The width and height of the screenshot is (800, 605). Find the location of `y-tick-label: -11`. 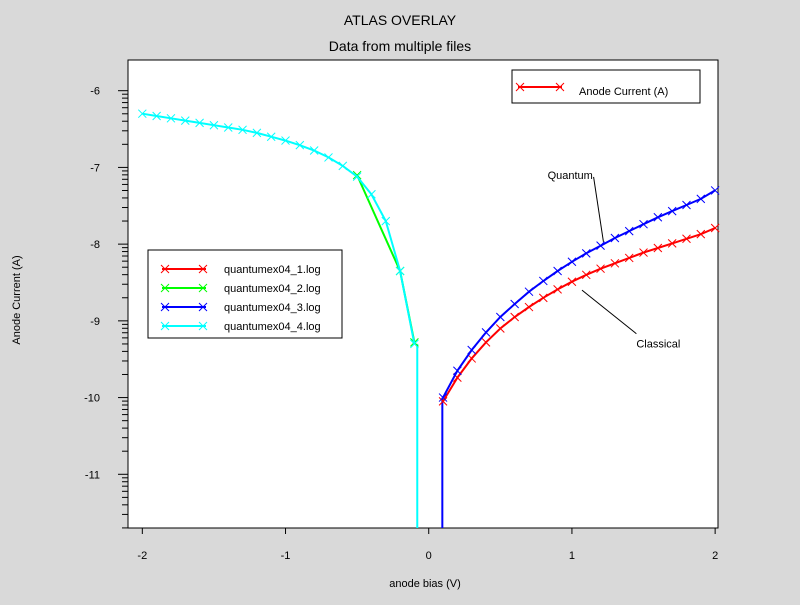

y-tick-label: -11 is located at coordinates (92, 475).